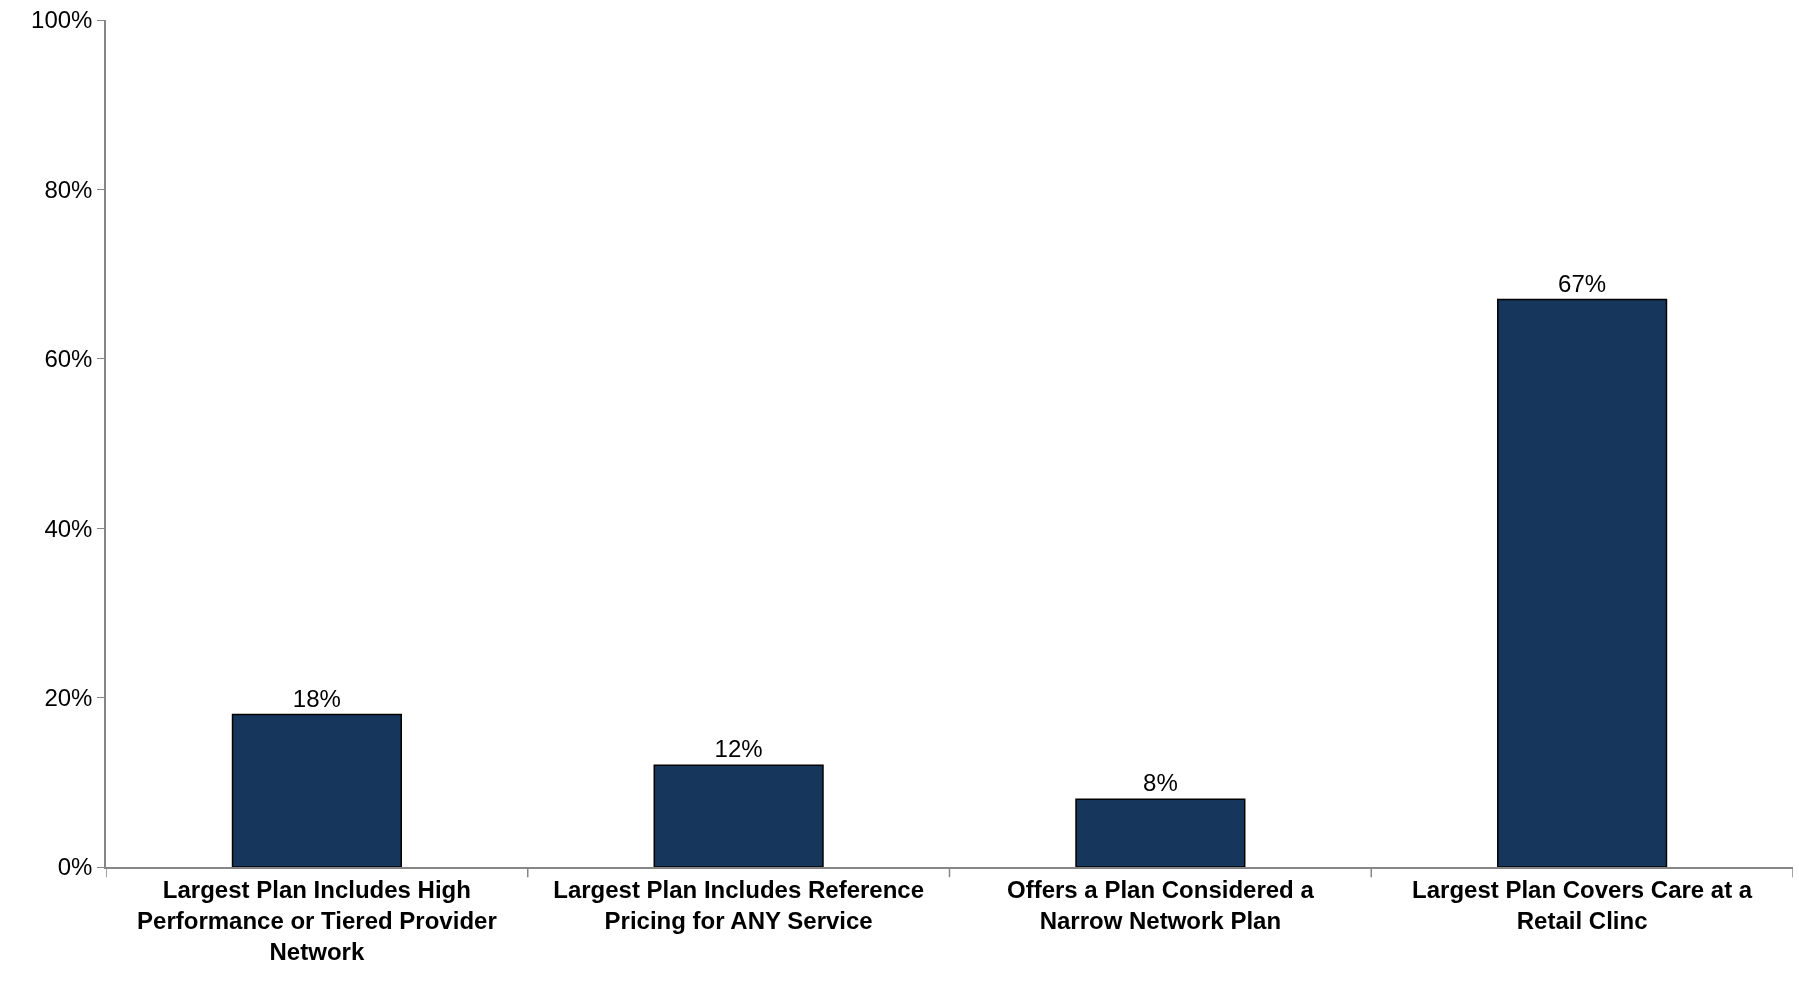 Image resolution: width=1799 pixels, height=1000 pixels. Describe the element at coordinates (1160, 783) in the screenshot. I see `data-label: 8%` at that location.